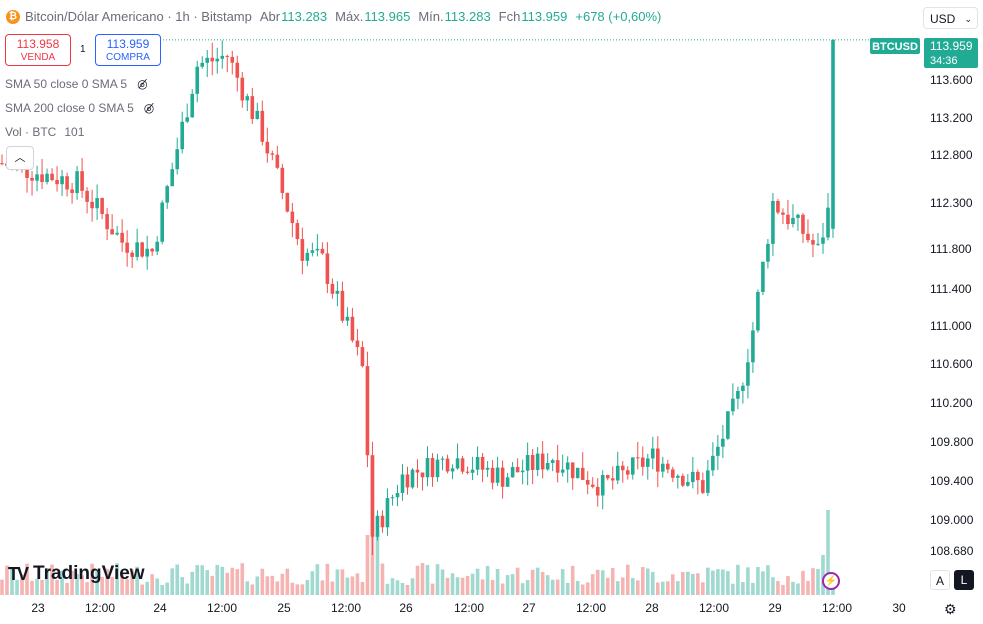 The image size is (983, 624). I want to click on buy-button: 113.959 COMPRA, so click(128, 50).